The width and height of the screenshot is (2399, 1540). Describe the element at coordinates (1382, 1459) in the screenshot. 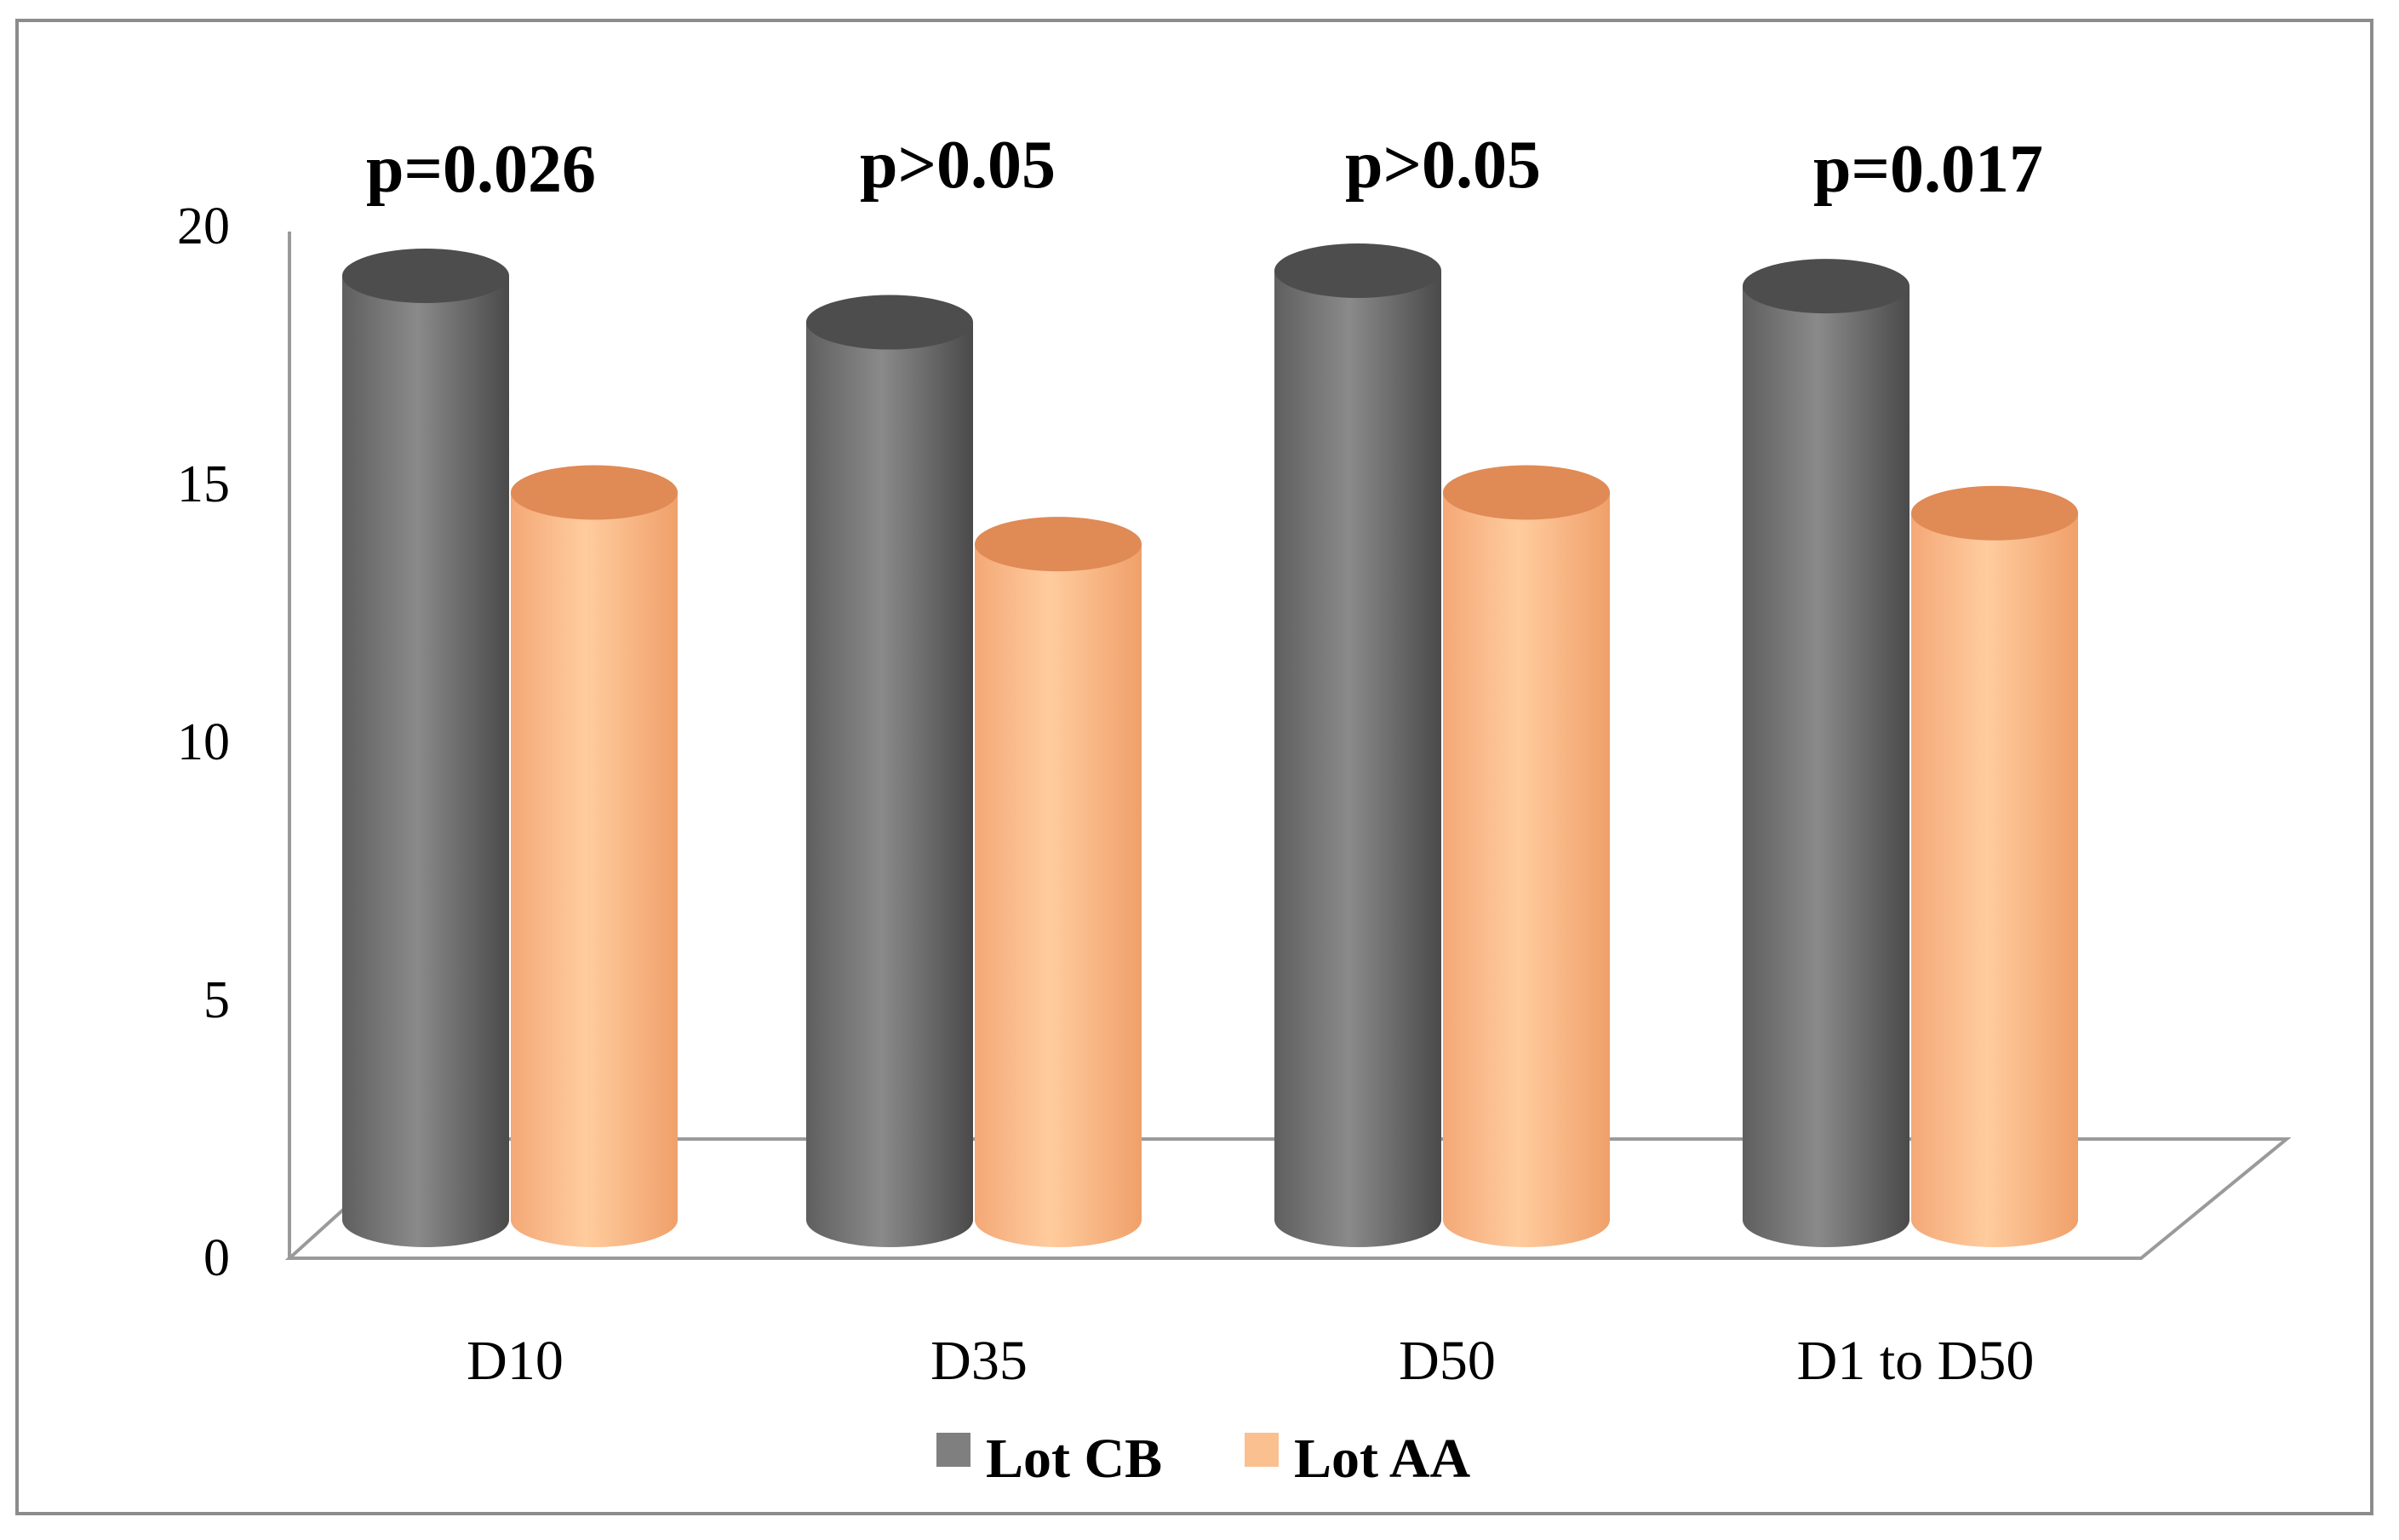

I see `legend-label-lot-aa: Lot AA` at that location.